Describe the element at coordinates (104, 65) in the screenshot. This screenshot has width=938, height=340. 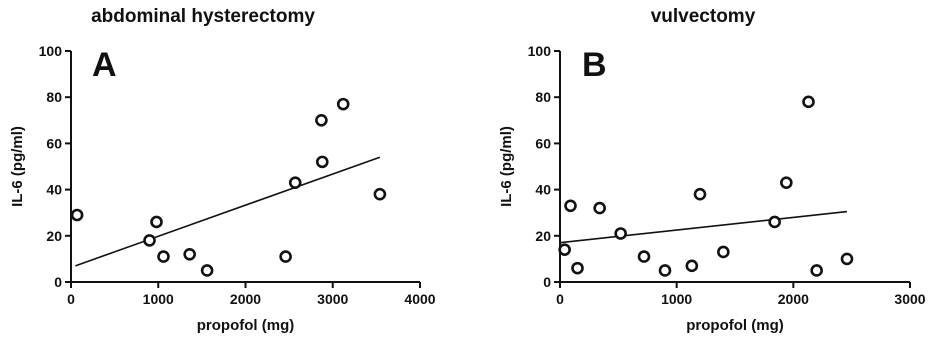
I see `panel-letter: A` at that location.